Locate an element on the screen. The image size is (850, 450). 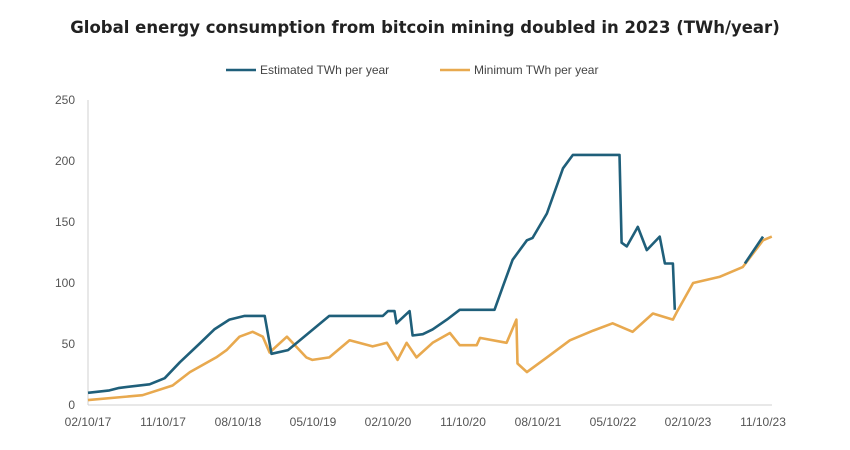
x-tick-label: 11/10/23 is located at coordinates (763, 422).